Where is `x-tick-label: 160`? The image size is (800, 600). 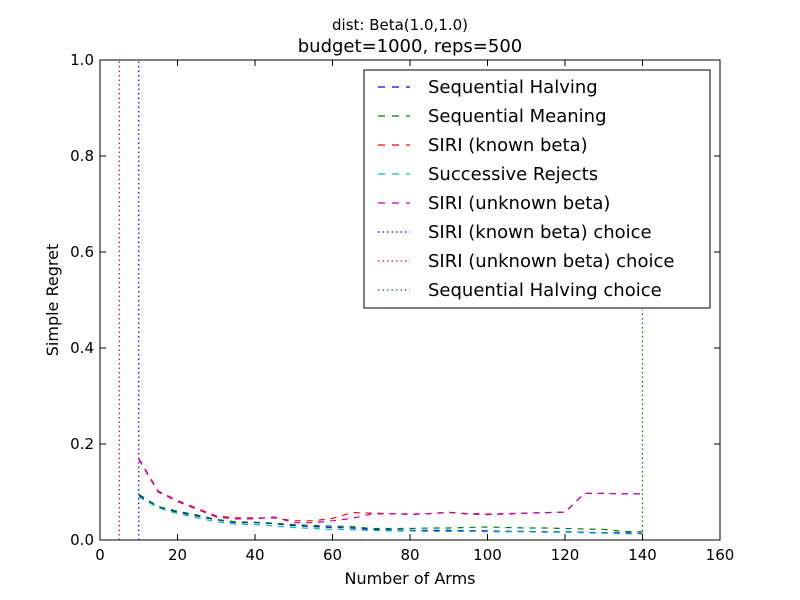
x-tick-label: 160 is located at coordinates (720, 555).